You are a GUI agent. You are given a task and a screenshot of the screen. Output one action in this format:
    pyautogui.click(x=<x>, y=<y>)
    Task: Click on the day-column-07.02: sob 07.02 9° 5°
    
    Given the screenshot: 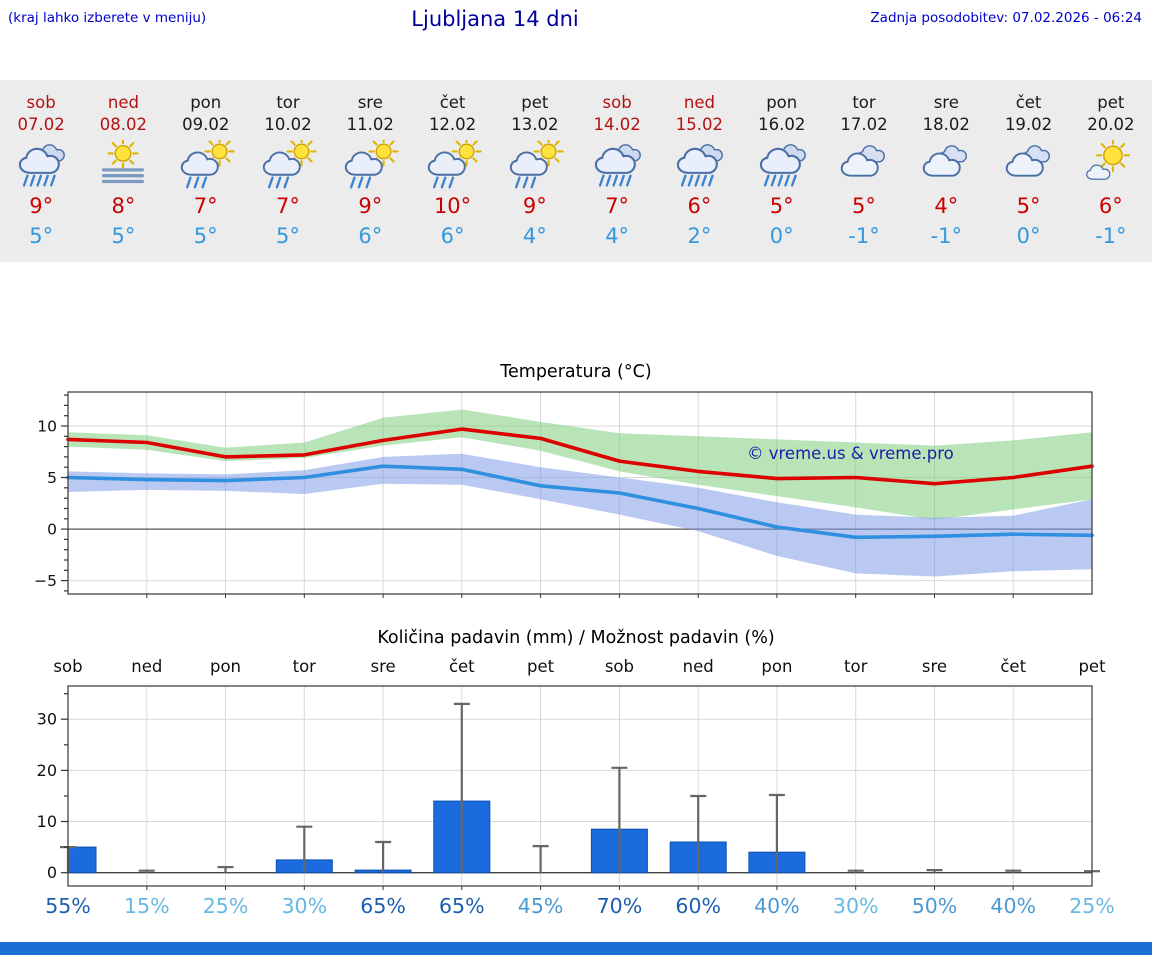 What is the action you would take?
    pyautogui.click(x=41, y=170)
    